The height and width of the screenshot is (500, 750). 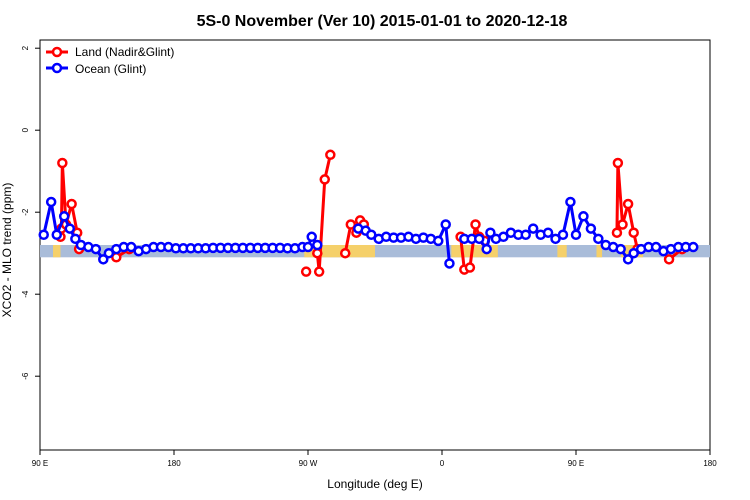 I want to click on y-axis-ticks: 2 0 -2 -4 -6, so click(x=30, y=212).